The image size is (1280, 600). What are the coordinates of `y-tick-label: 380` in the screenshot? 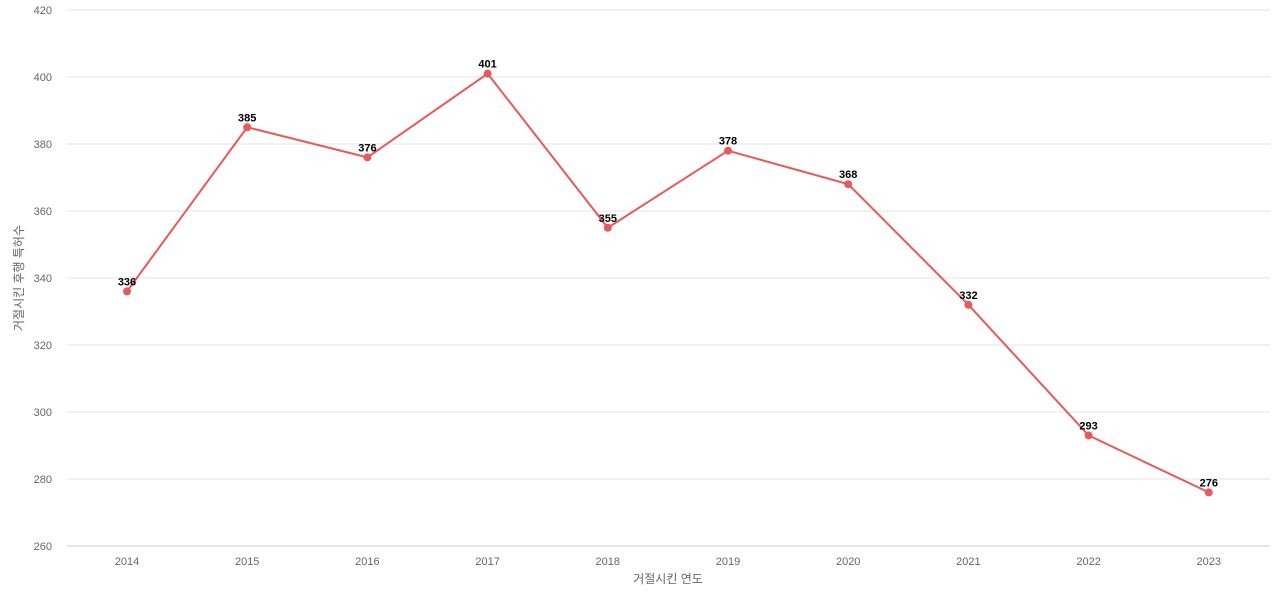 It's located at (43, 145).